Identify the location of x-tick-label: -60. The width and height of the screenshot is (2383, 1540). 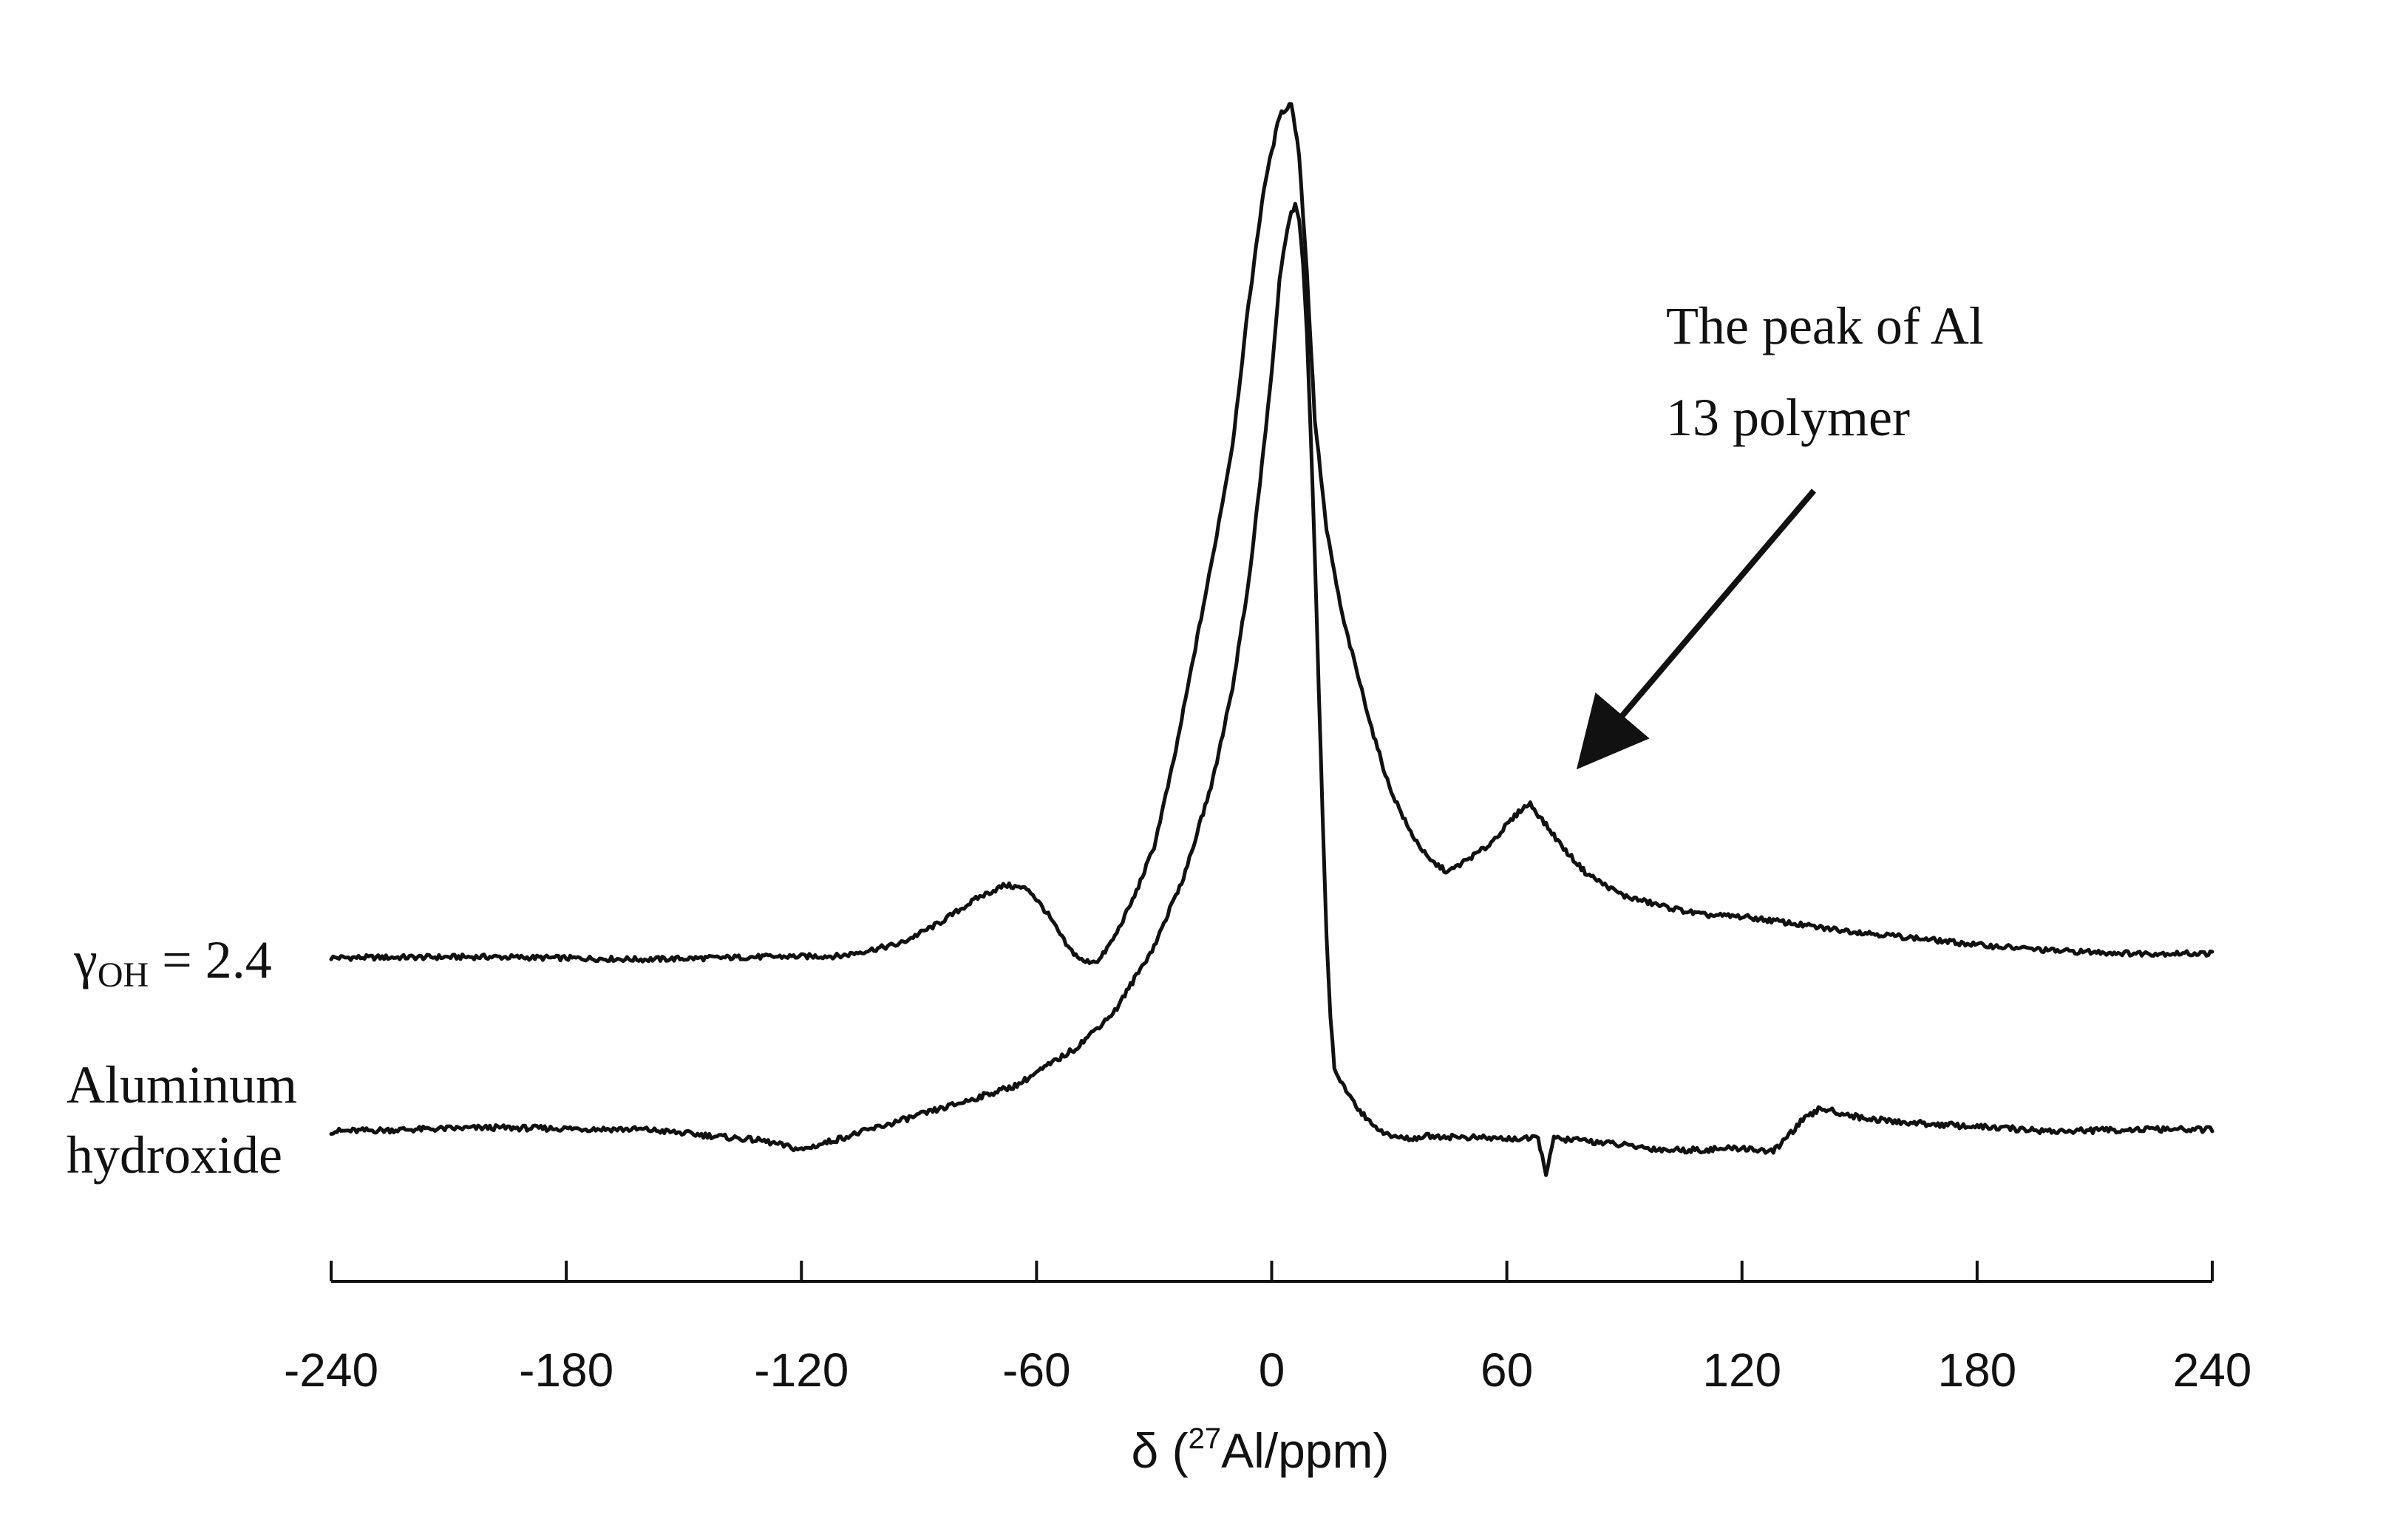
(1036, 1370).